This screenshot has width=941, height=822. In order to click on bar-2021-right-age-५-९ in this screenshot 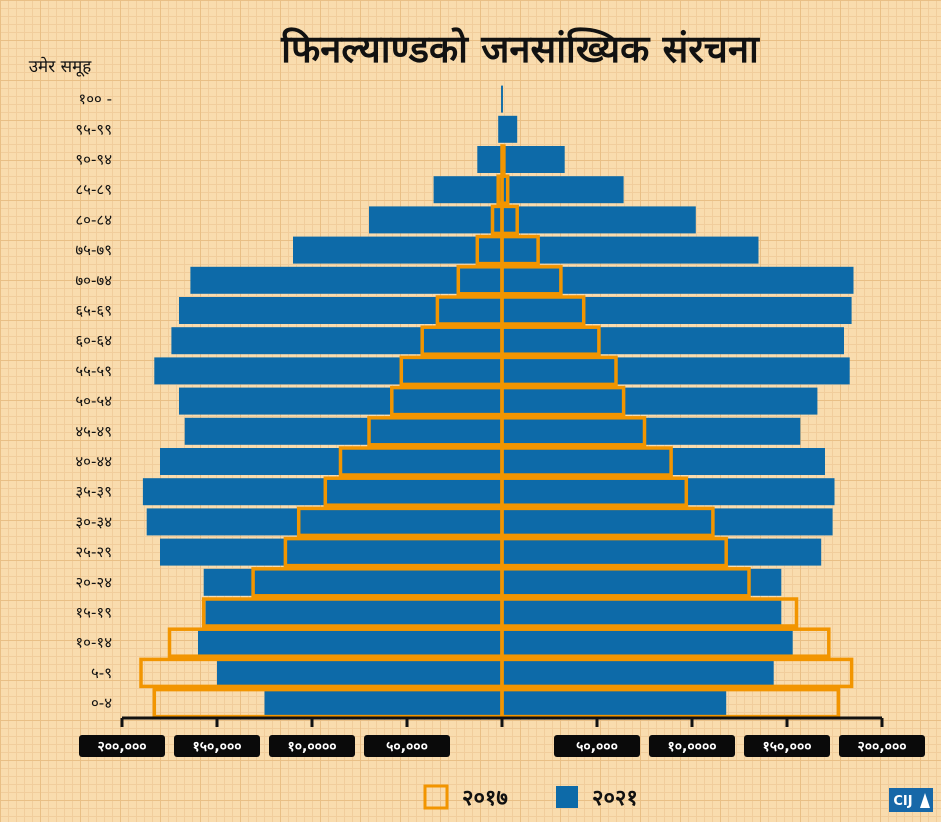, I will do `click(638, 673)`.